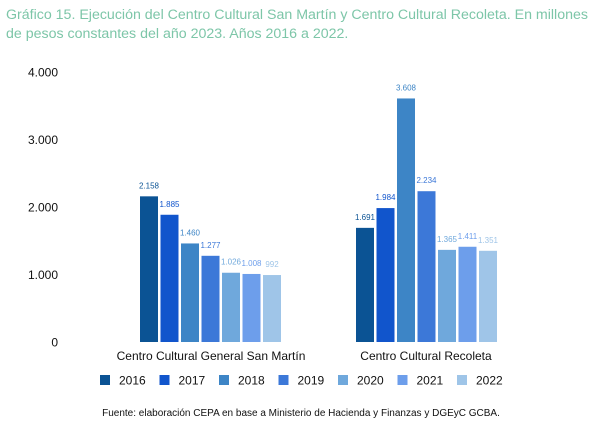  I want to click on data-label: 1.984, so click(385, 197).